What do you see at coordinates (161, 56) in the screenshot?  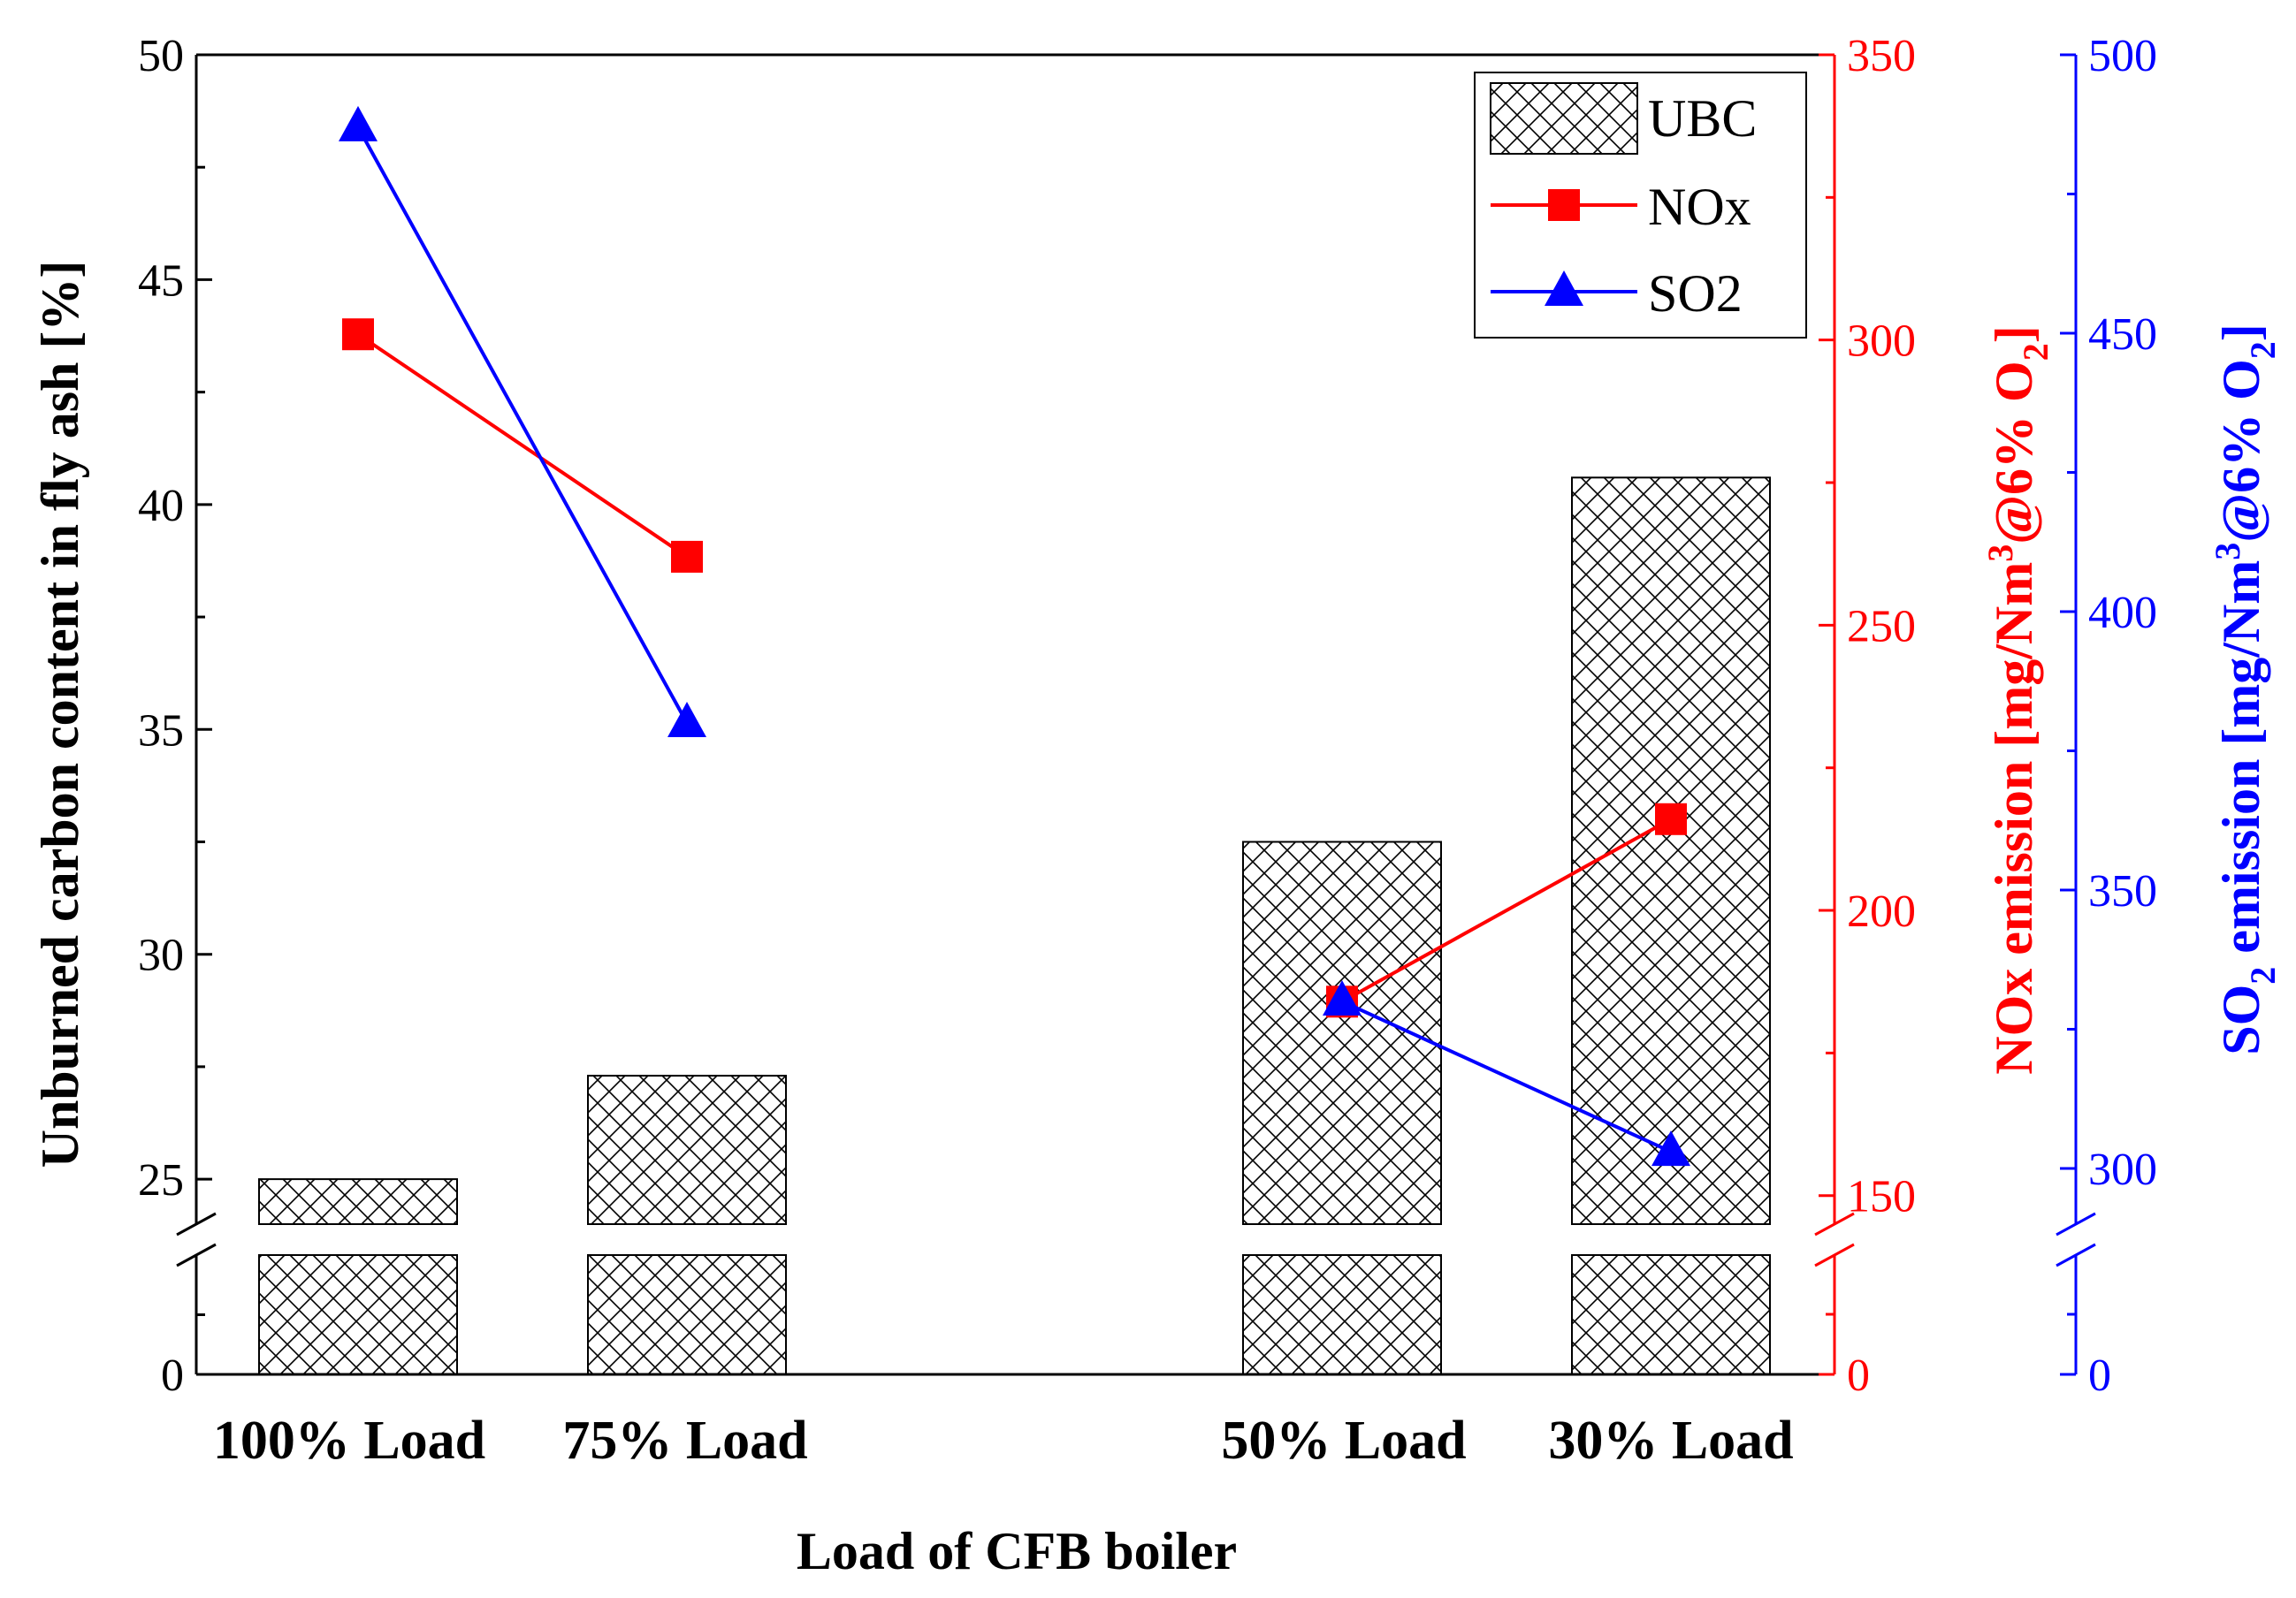 I see `left-tick-label: 50` at bounding box center [161, 56].